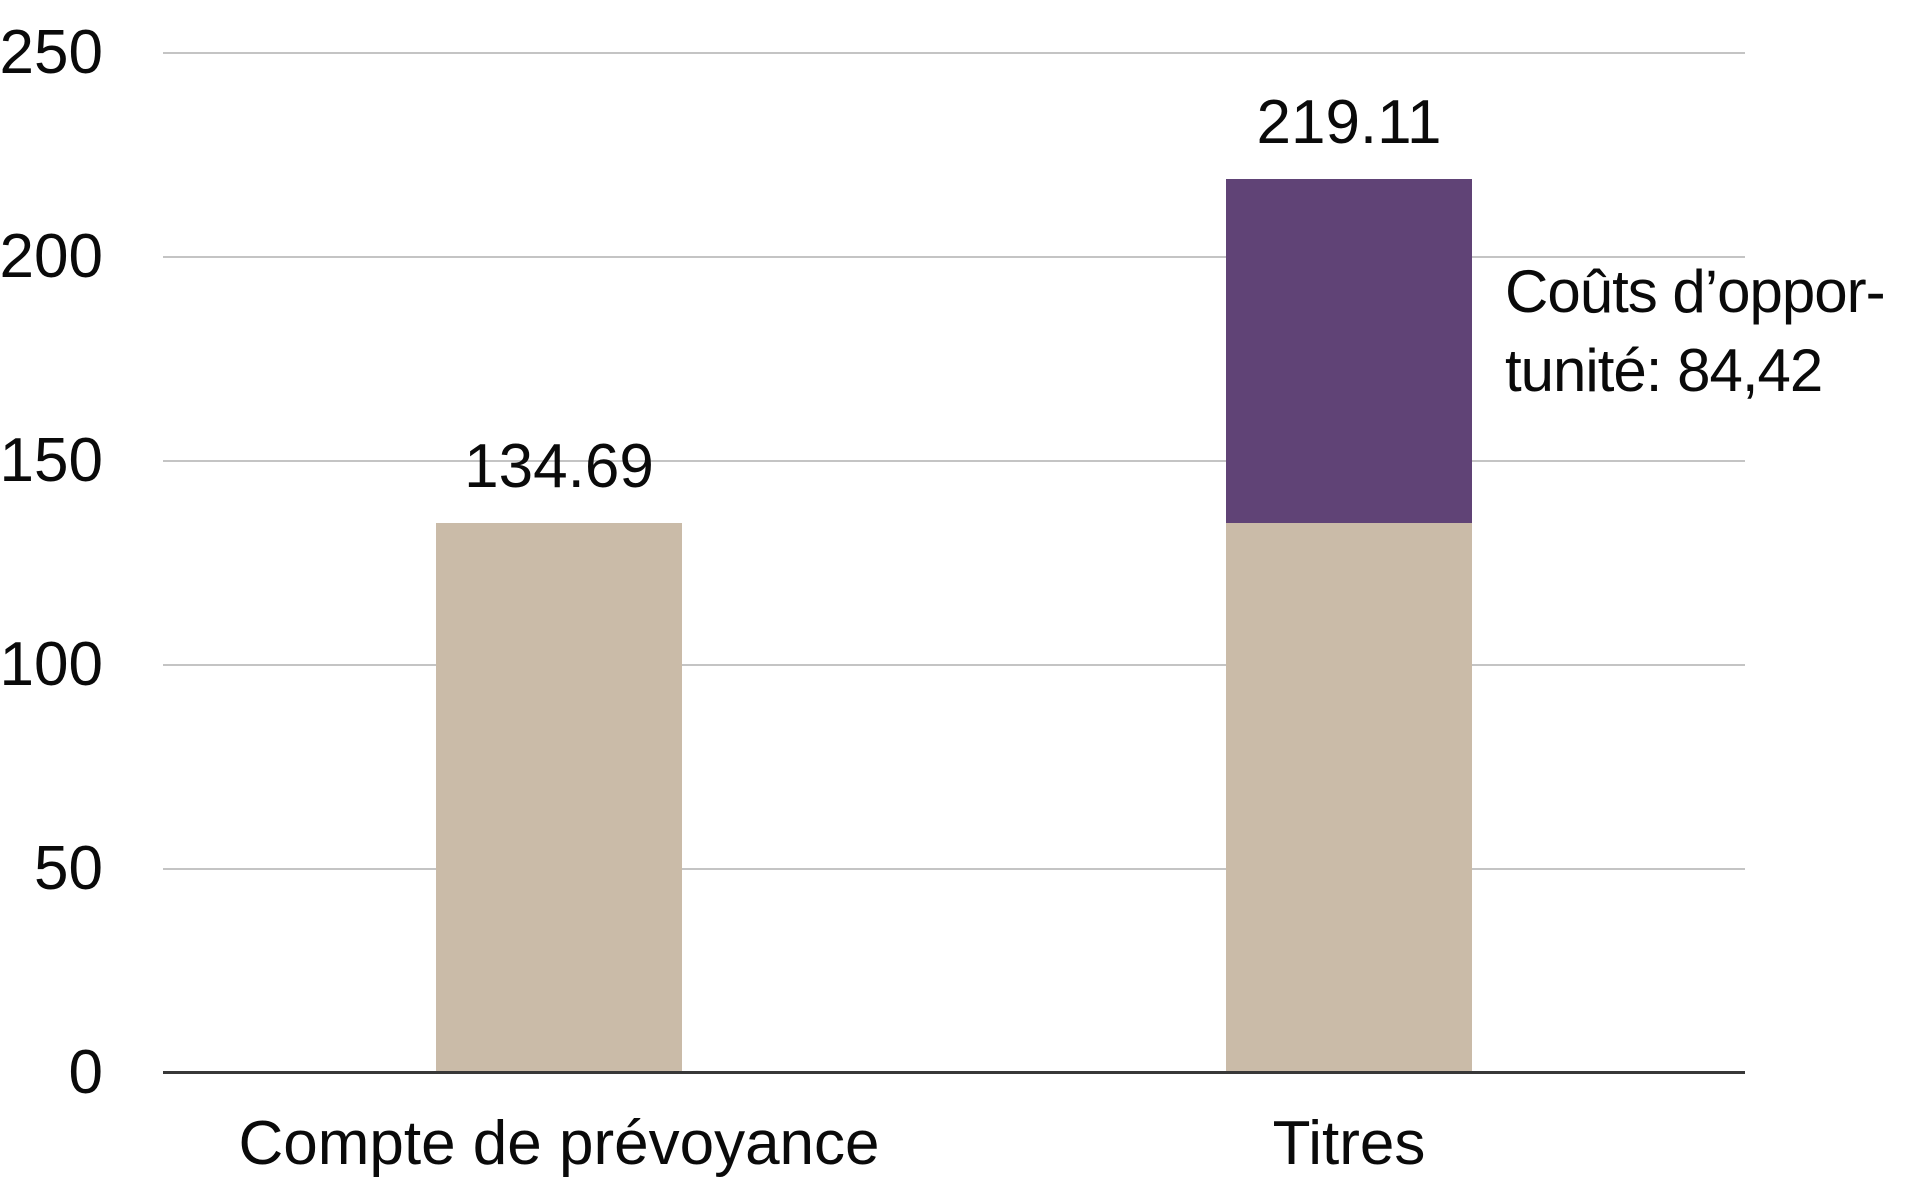 The width and height of the screenshot is (1920, 1200). Describe the element at coordinates (51, 52) in the screenshot. I see `y-tick-label: 250` at that location.